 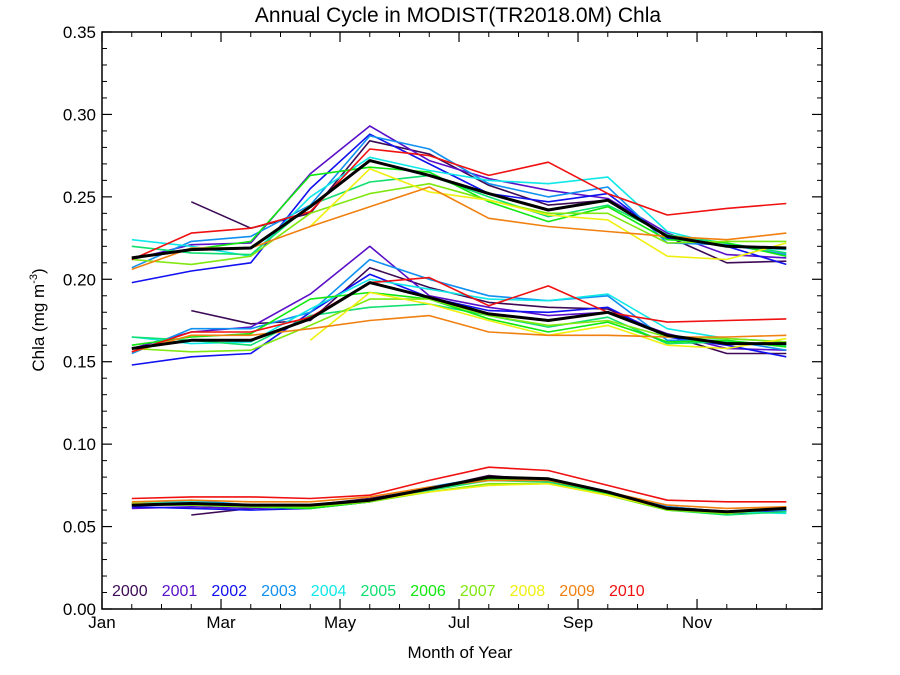 I want to click on y-tick-label: 0.10, so click(x=79, y=444).